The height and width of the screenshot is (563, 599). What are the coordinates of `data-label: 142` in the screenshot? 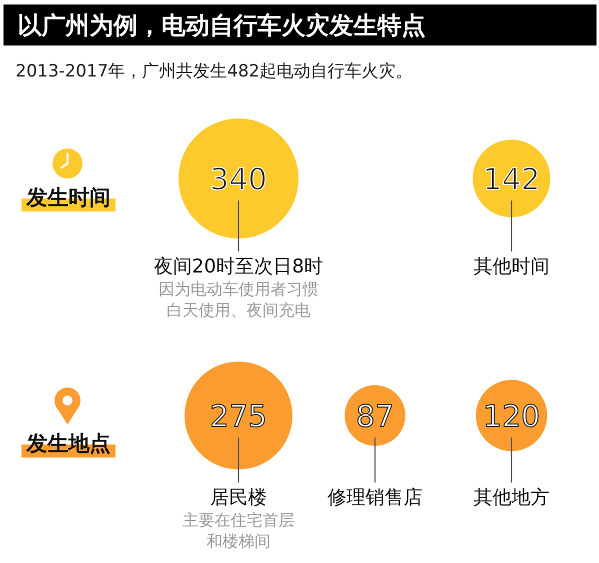 It's located at (511, 180).